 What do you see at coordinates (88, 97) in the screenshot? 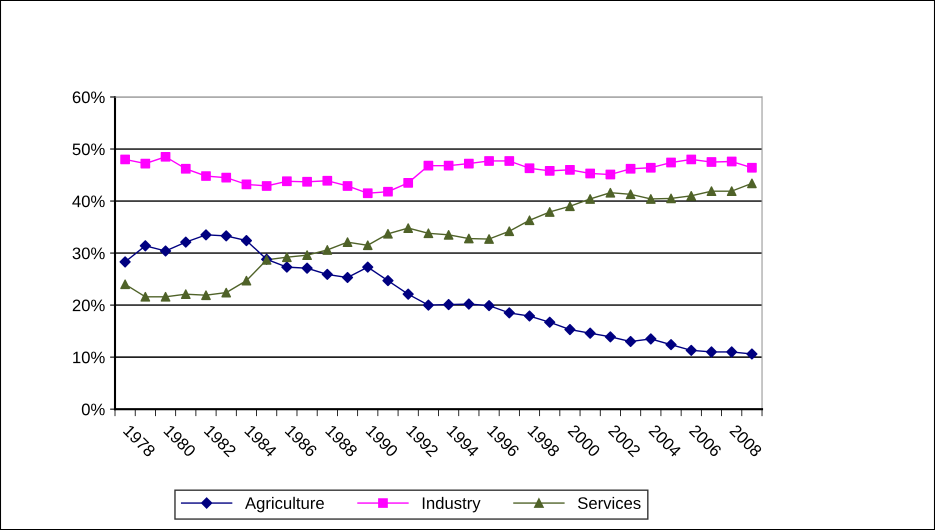
I see `y-tick-label: 60%` at bounding box center [88, 97].